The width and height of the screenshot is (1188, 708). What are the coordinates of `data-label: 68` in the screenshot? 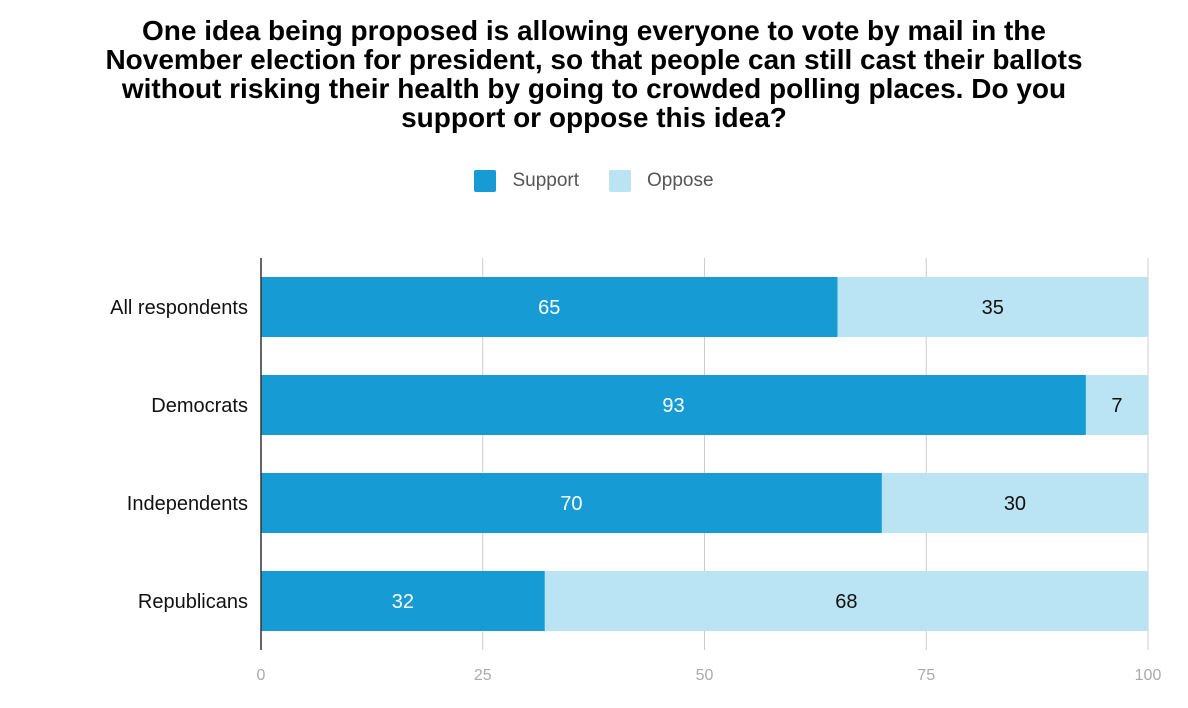 It's located at (846, 602).